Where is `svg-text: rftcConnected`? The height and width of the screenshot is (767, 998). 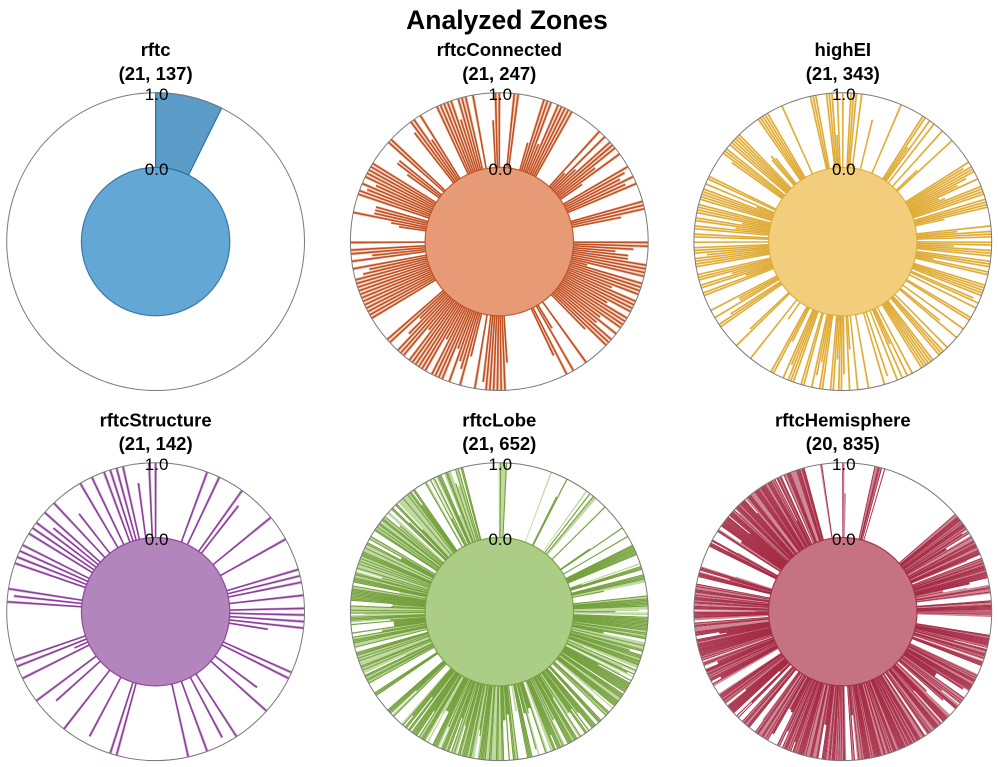 svg-text: rftcConnected is located at coordinates (499, 49).